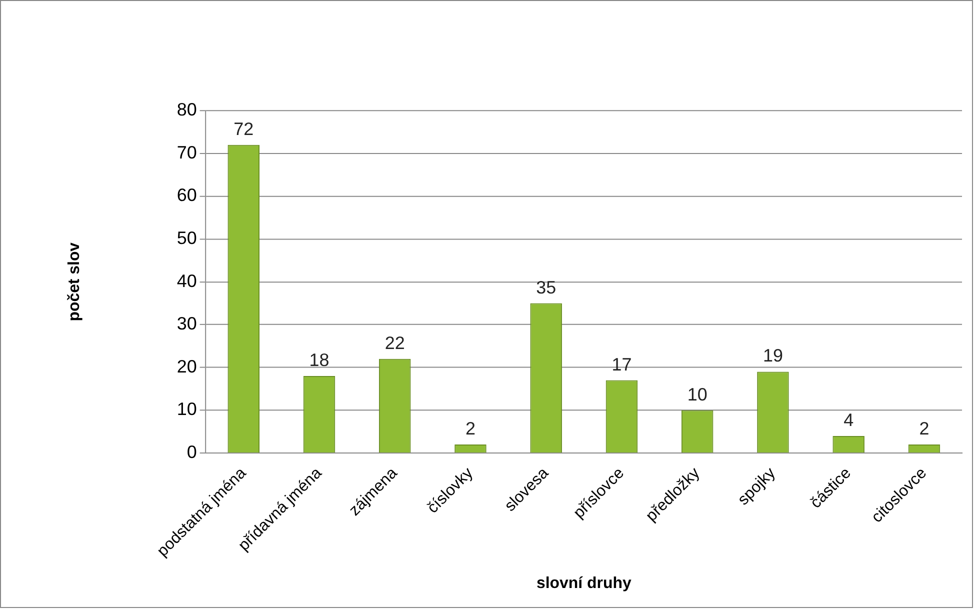 The image size is (975, 610). What do you see at coordinates (191, 452) in the screenshot?
I see `y-tick-label: 0` at bounding box center [191, 452].